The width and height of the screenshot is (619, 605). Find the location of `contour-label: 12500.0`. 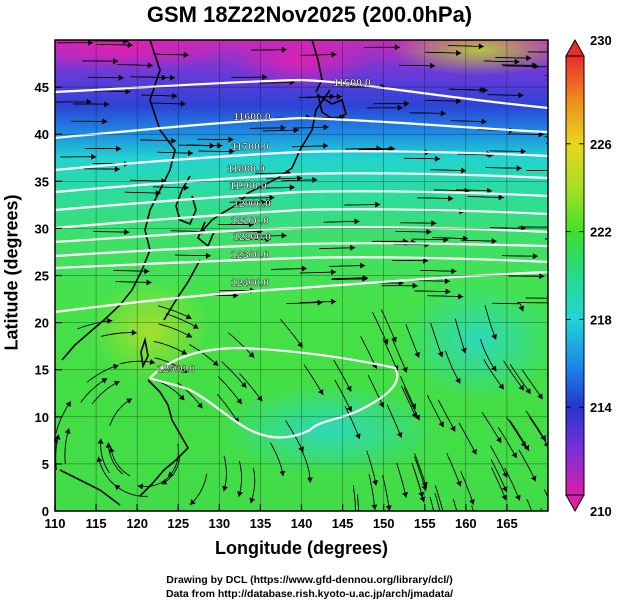

contour-label: 12500.0 is located at coordinates (176, 369).